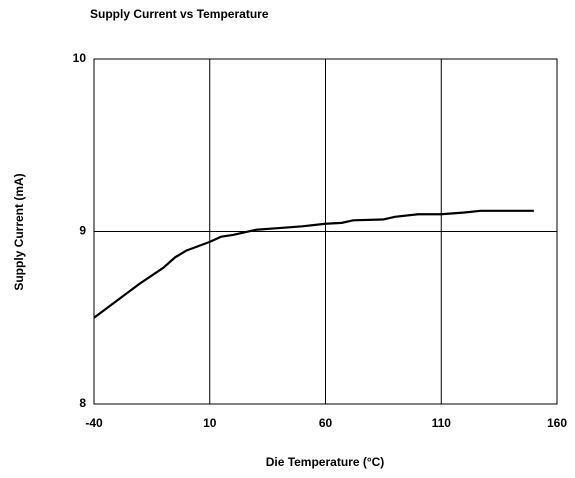  Describe the element at coordinates (80, 58) in the screenshot. I see `y-tick-label: 10` at that location.